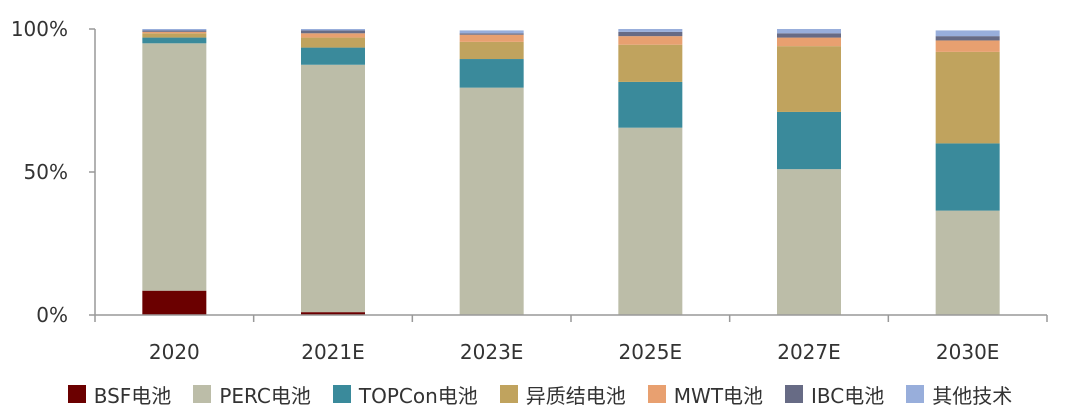 The image size is (1080, 416). What do you see at coordinates (333, 352) in the screenshot?
I see `x-tick-label: 2021E` at bounding box center [333, 352].